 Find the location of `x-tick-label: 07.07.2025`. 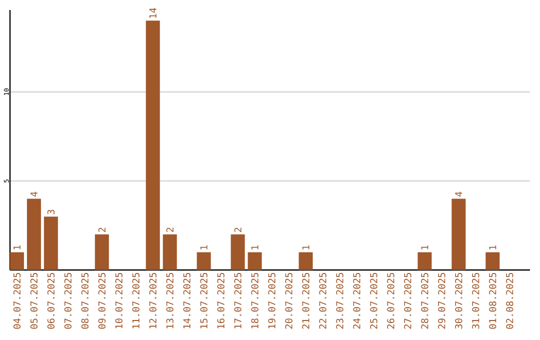

x-tick-label: 07.07.2025 is located at coordinates (68, 300).